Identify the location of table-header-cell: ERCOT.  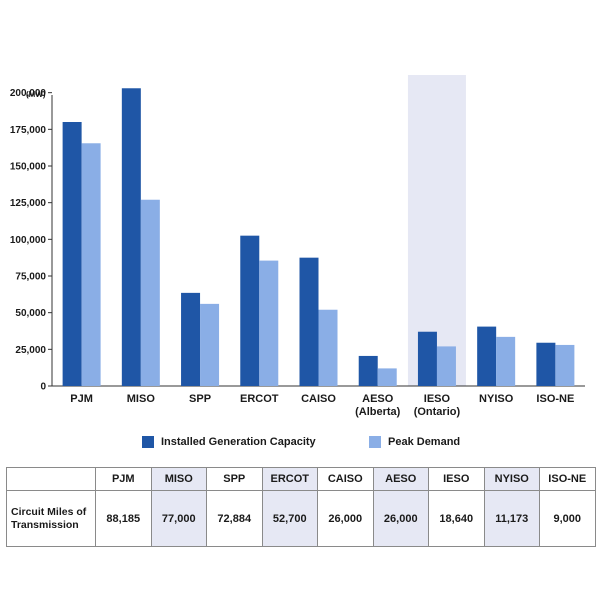
(289, 479).